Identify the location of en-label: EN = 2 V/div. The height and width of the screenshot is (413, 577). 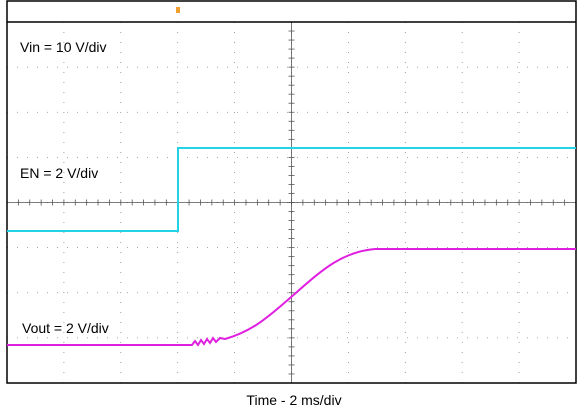
(59, 173).